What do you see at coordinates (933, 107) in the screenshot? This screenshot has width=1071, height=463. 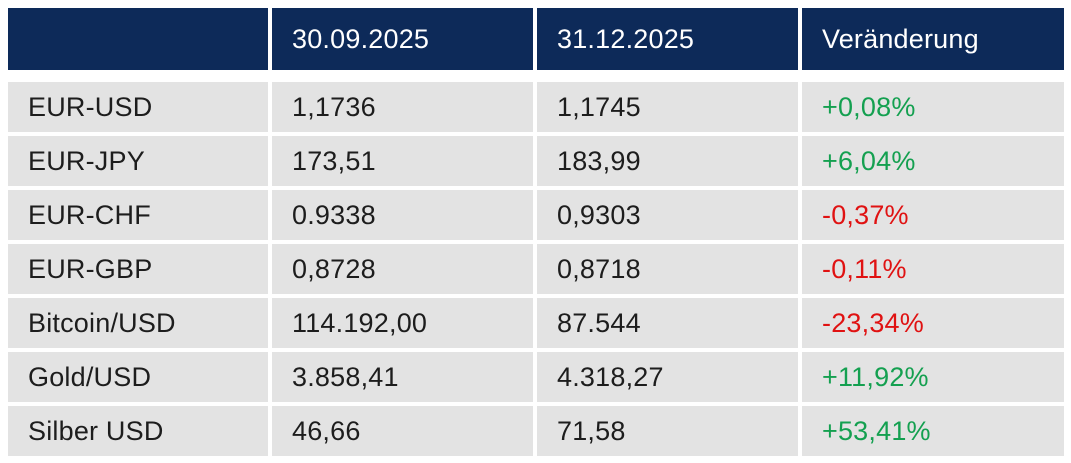 I see `change-cell: +0,08%` at bounding box center [933, 107].